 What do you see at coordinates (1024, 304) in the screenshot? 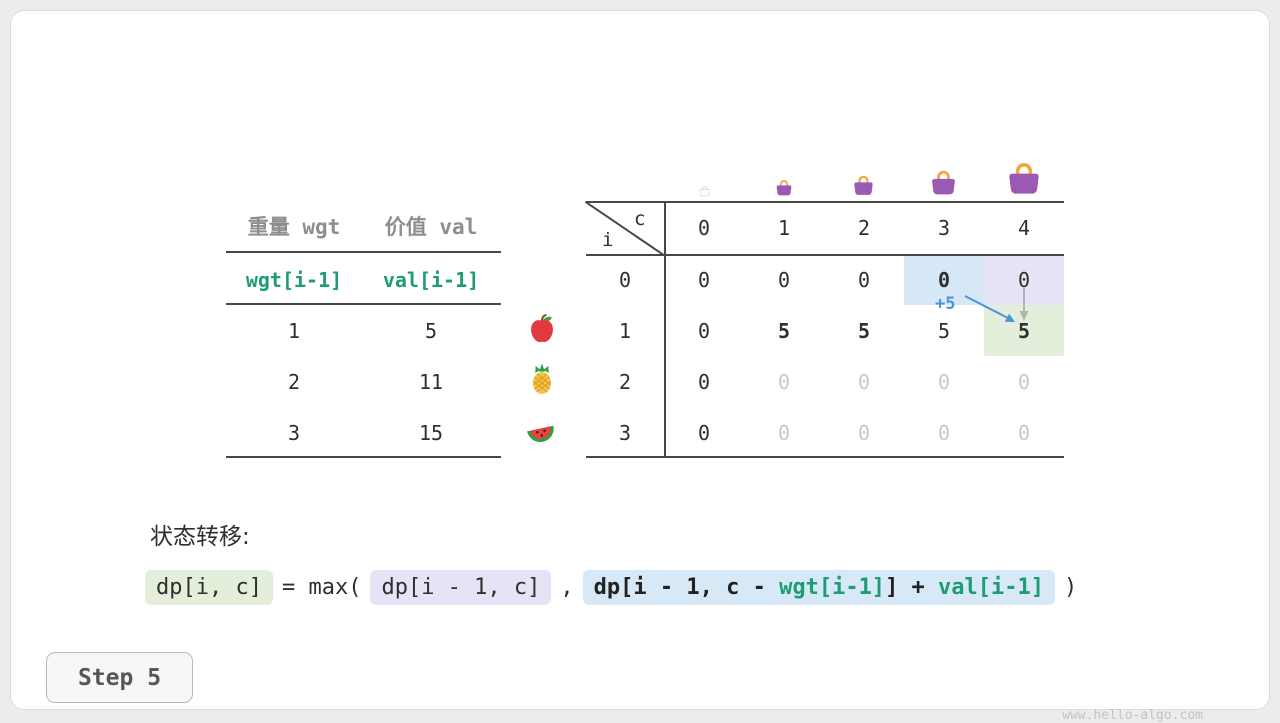
I see `keep-option-arrow-icon` at bounding box center [1024, 304].